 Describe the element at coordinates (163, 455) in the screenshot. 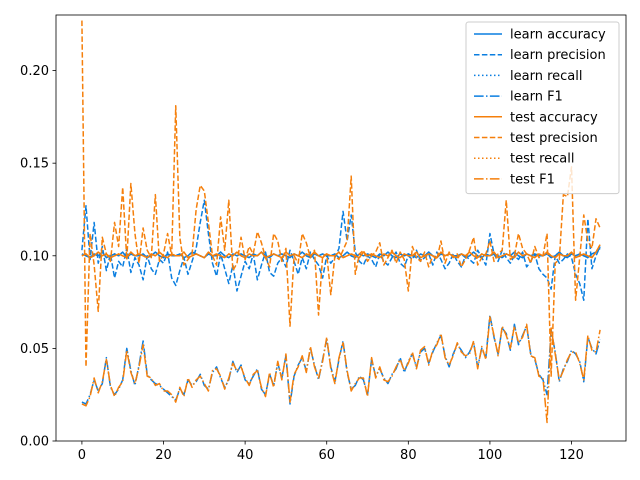

I see `x-tick-label: 20` at that location.